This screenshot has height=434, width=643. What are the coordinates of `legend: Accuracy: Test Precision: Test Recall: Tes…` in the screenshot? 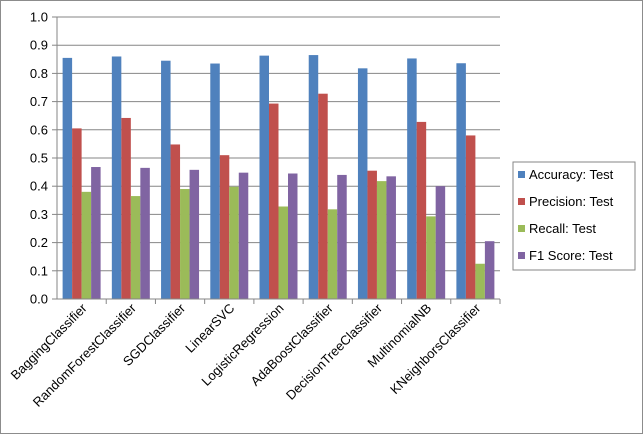 It's located at (574, 216).